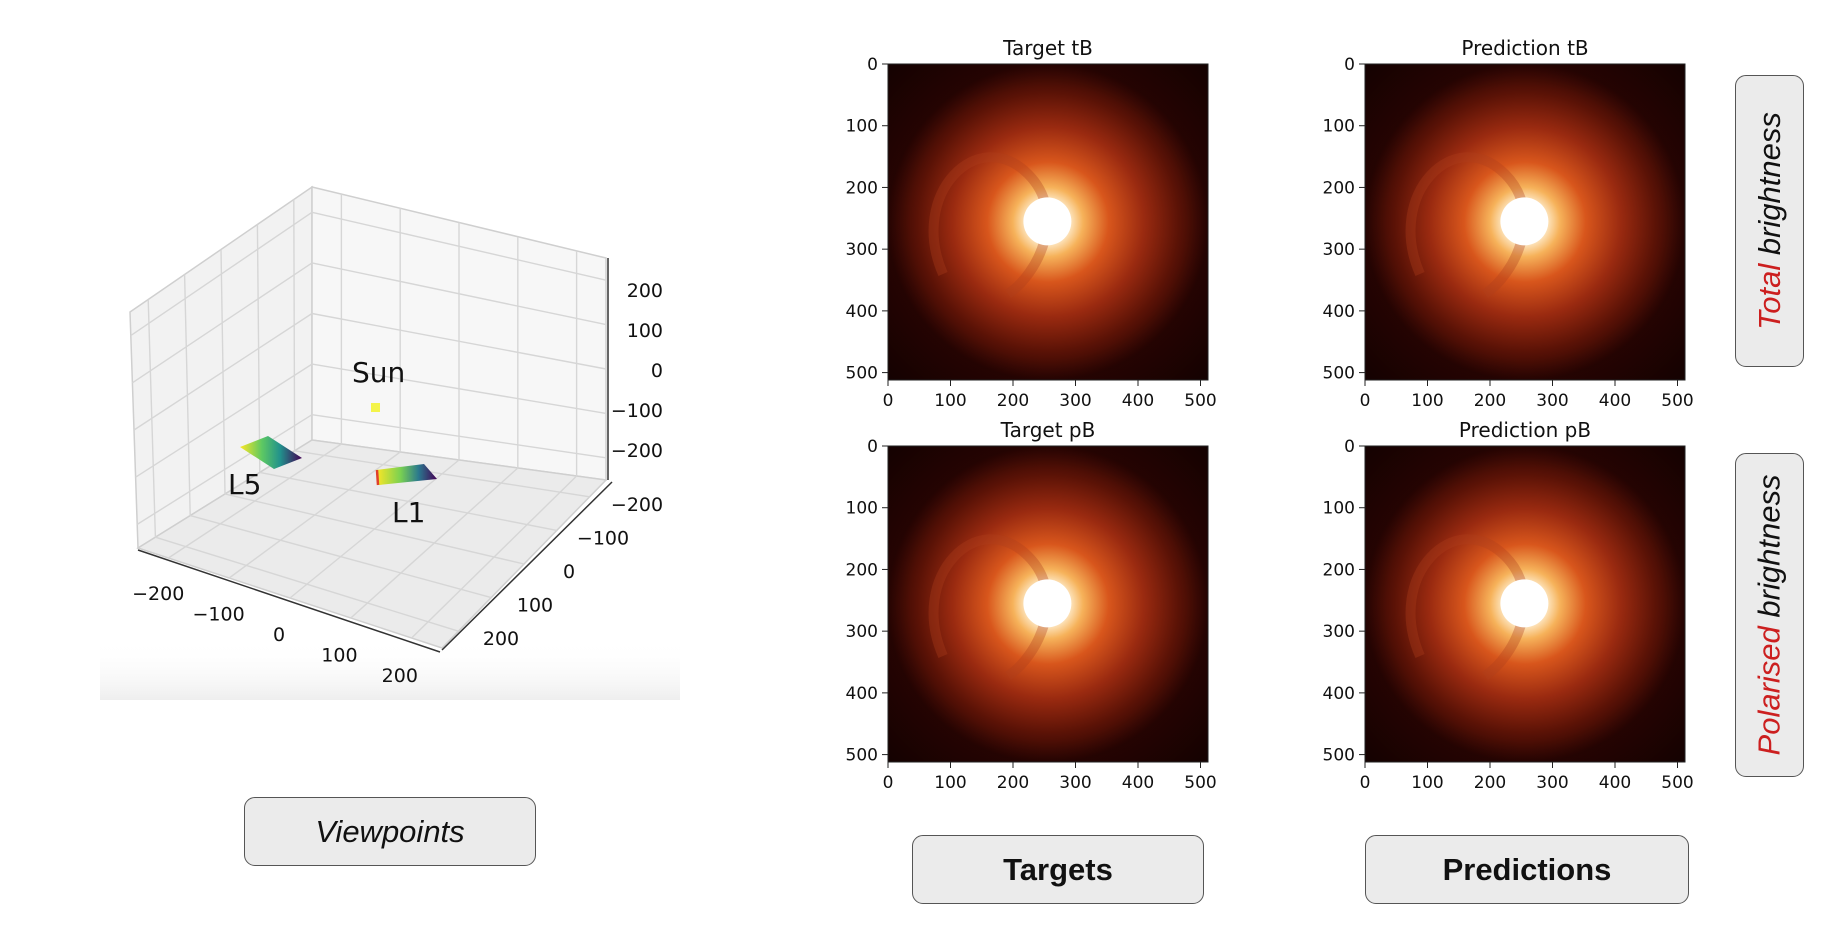 This screenshot has height=939, width=1834. I want to click on x-tick-label: −200, so click(158, 594).